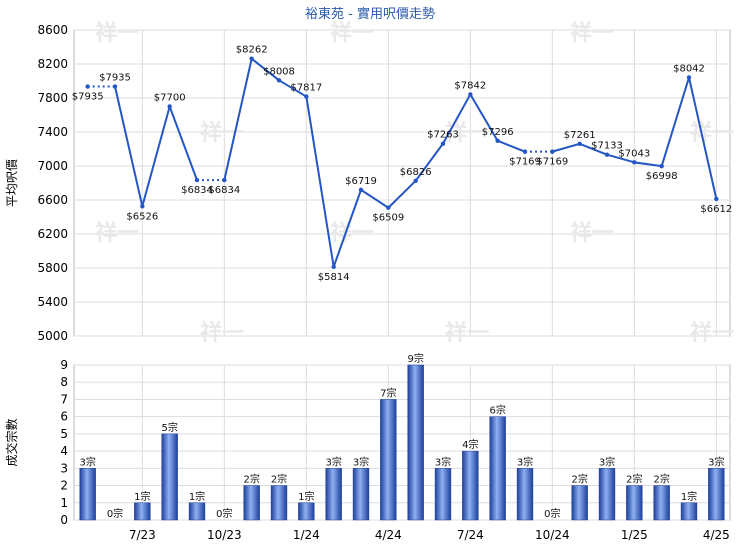 The image size is (740, 550). Describe the element at coordinates (64, 468) in the screenshot. I see `volume-ytick-label: 3` at that location.